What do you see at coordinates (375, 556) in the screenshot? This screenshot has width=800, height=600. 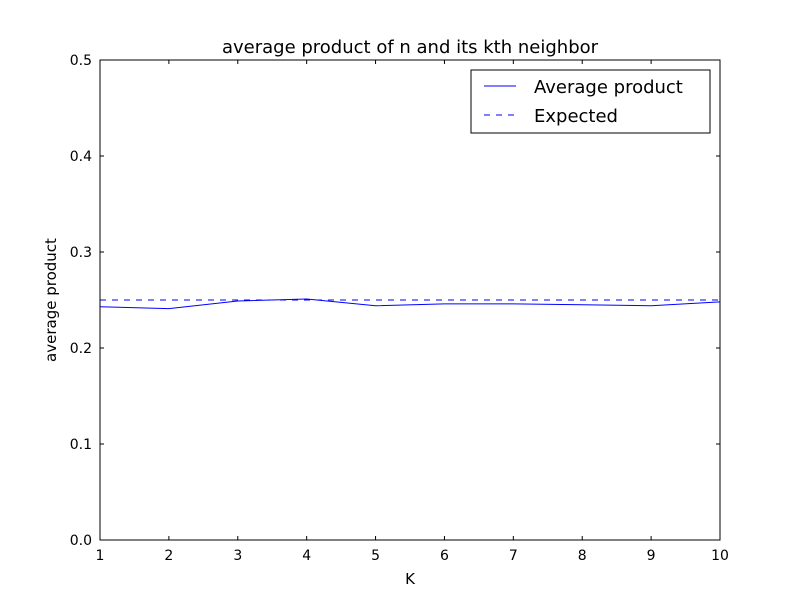 I see `x-tick-label: 5` at bounding box center [375, 556].